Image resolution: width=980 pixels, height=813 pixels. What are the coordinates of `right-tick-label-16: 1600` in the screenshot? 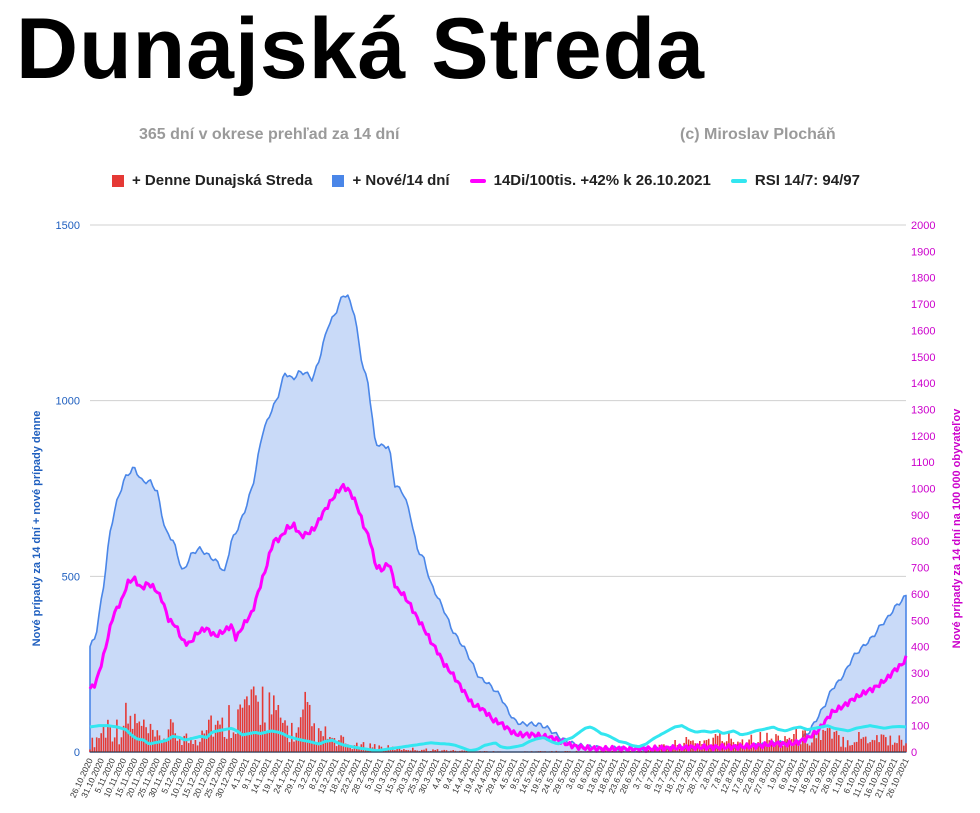 It's located at (923, 331).